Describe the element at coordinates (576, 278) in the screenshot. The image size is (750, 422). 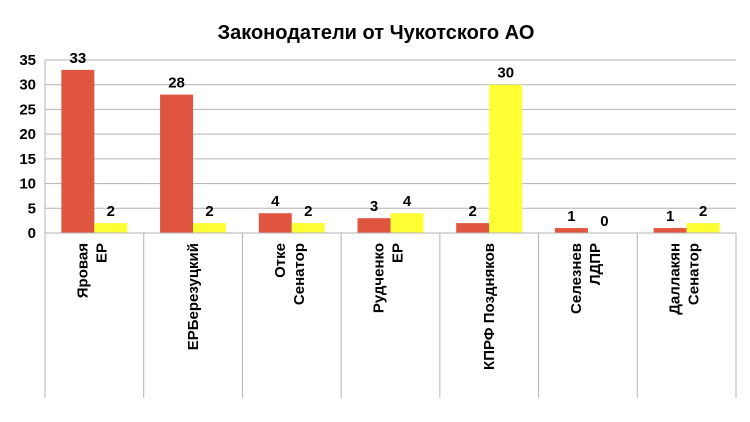
I see `category-label: Селезнев` at that location.